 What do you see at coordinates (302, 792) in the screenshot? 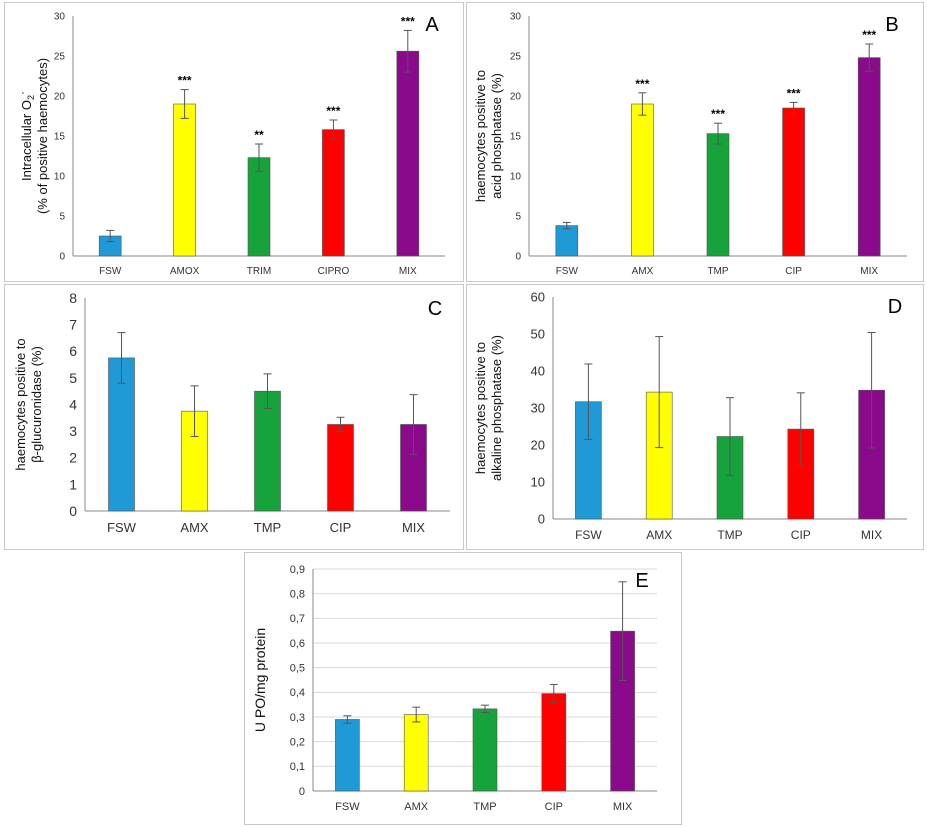
I see `y-tick-label-e-0: 0` at bounding box center [302, 792].